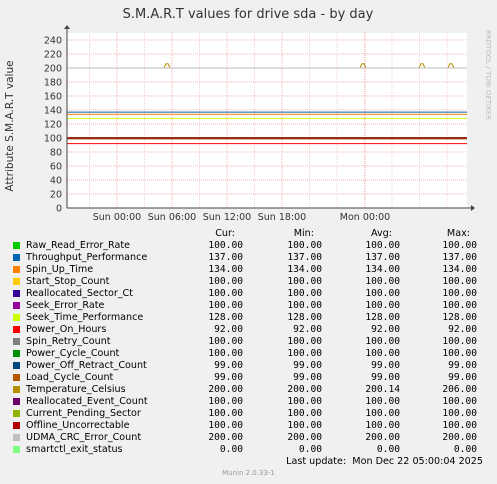 This screenshot has height=484, width=497. Describe the element at coordinates (385, 377) in the screenshot. I see `legend-value-avg: 99.00` at that location.